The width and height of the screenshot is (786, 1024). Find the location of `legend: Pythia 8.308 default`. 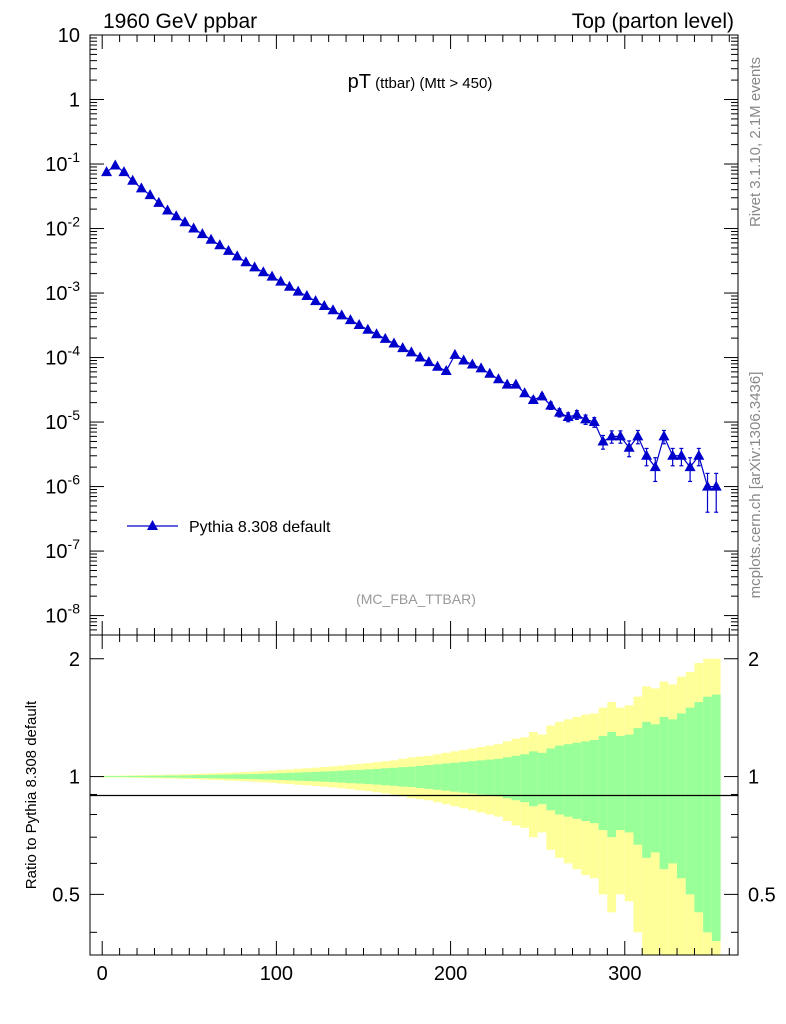

legend: Pythia 8.308 default is located at coordinates (229, 527).